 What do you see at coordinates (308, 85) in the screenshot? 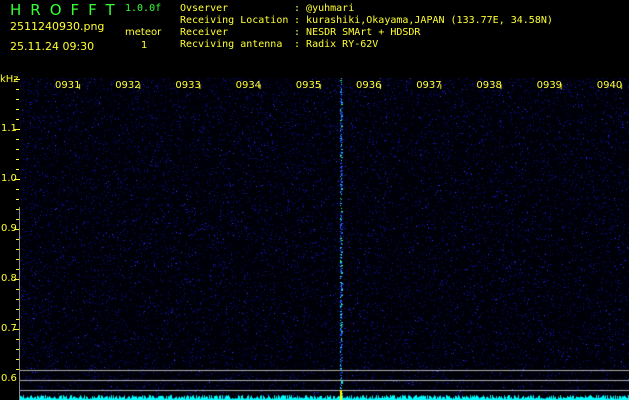
I see `time-tick-label: 0935` at bounding box center [308, 85].